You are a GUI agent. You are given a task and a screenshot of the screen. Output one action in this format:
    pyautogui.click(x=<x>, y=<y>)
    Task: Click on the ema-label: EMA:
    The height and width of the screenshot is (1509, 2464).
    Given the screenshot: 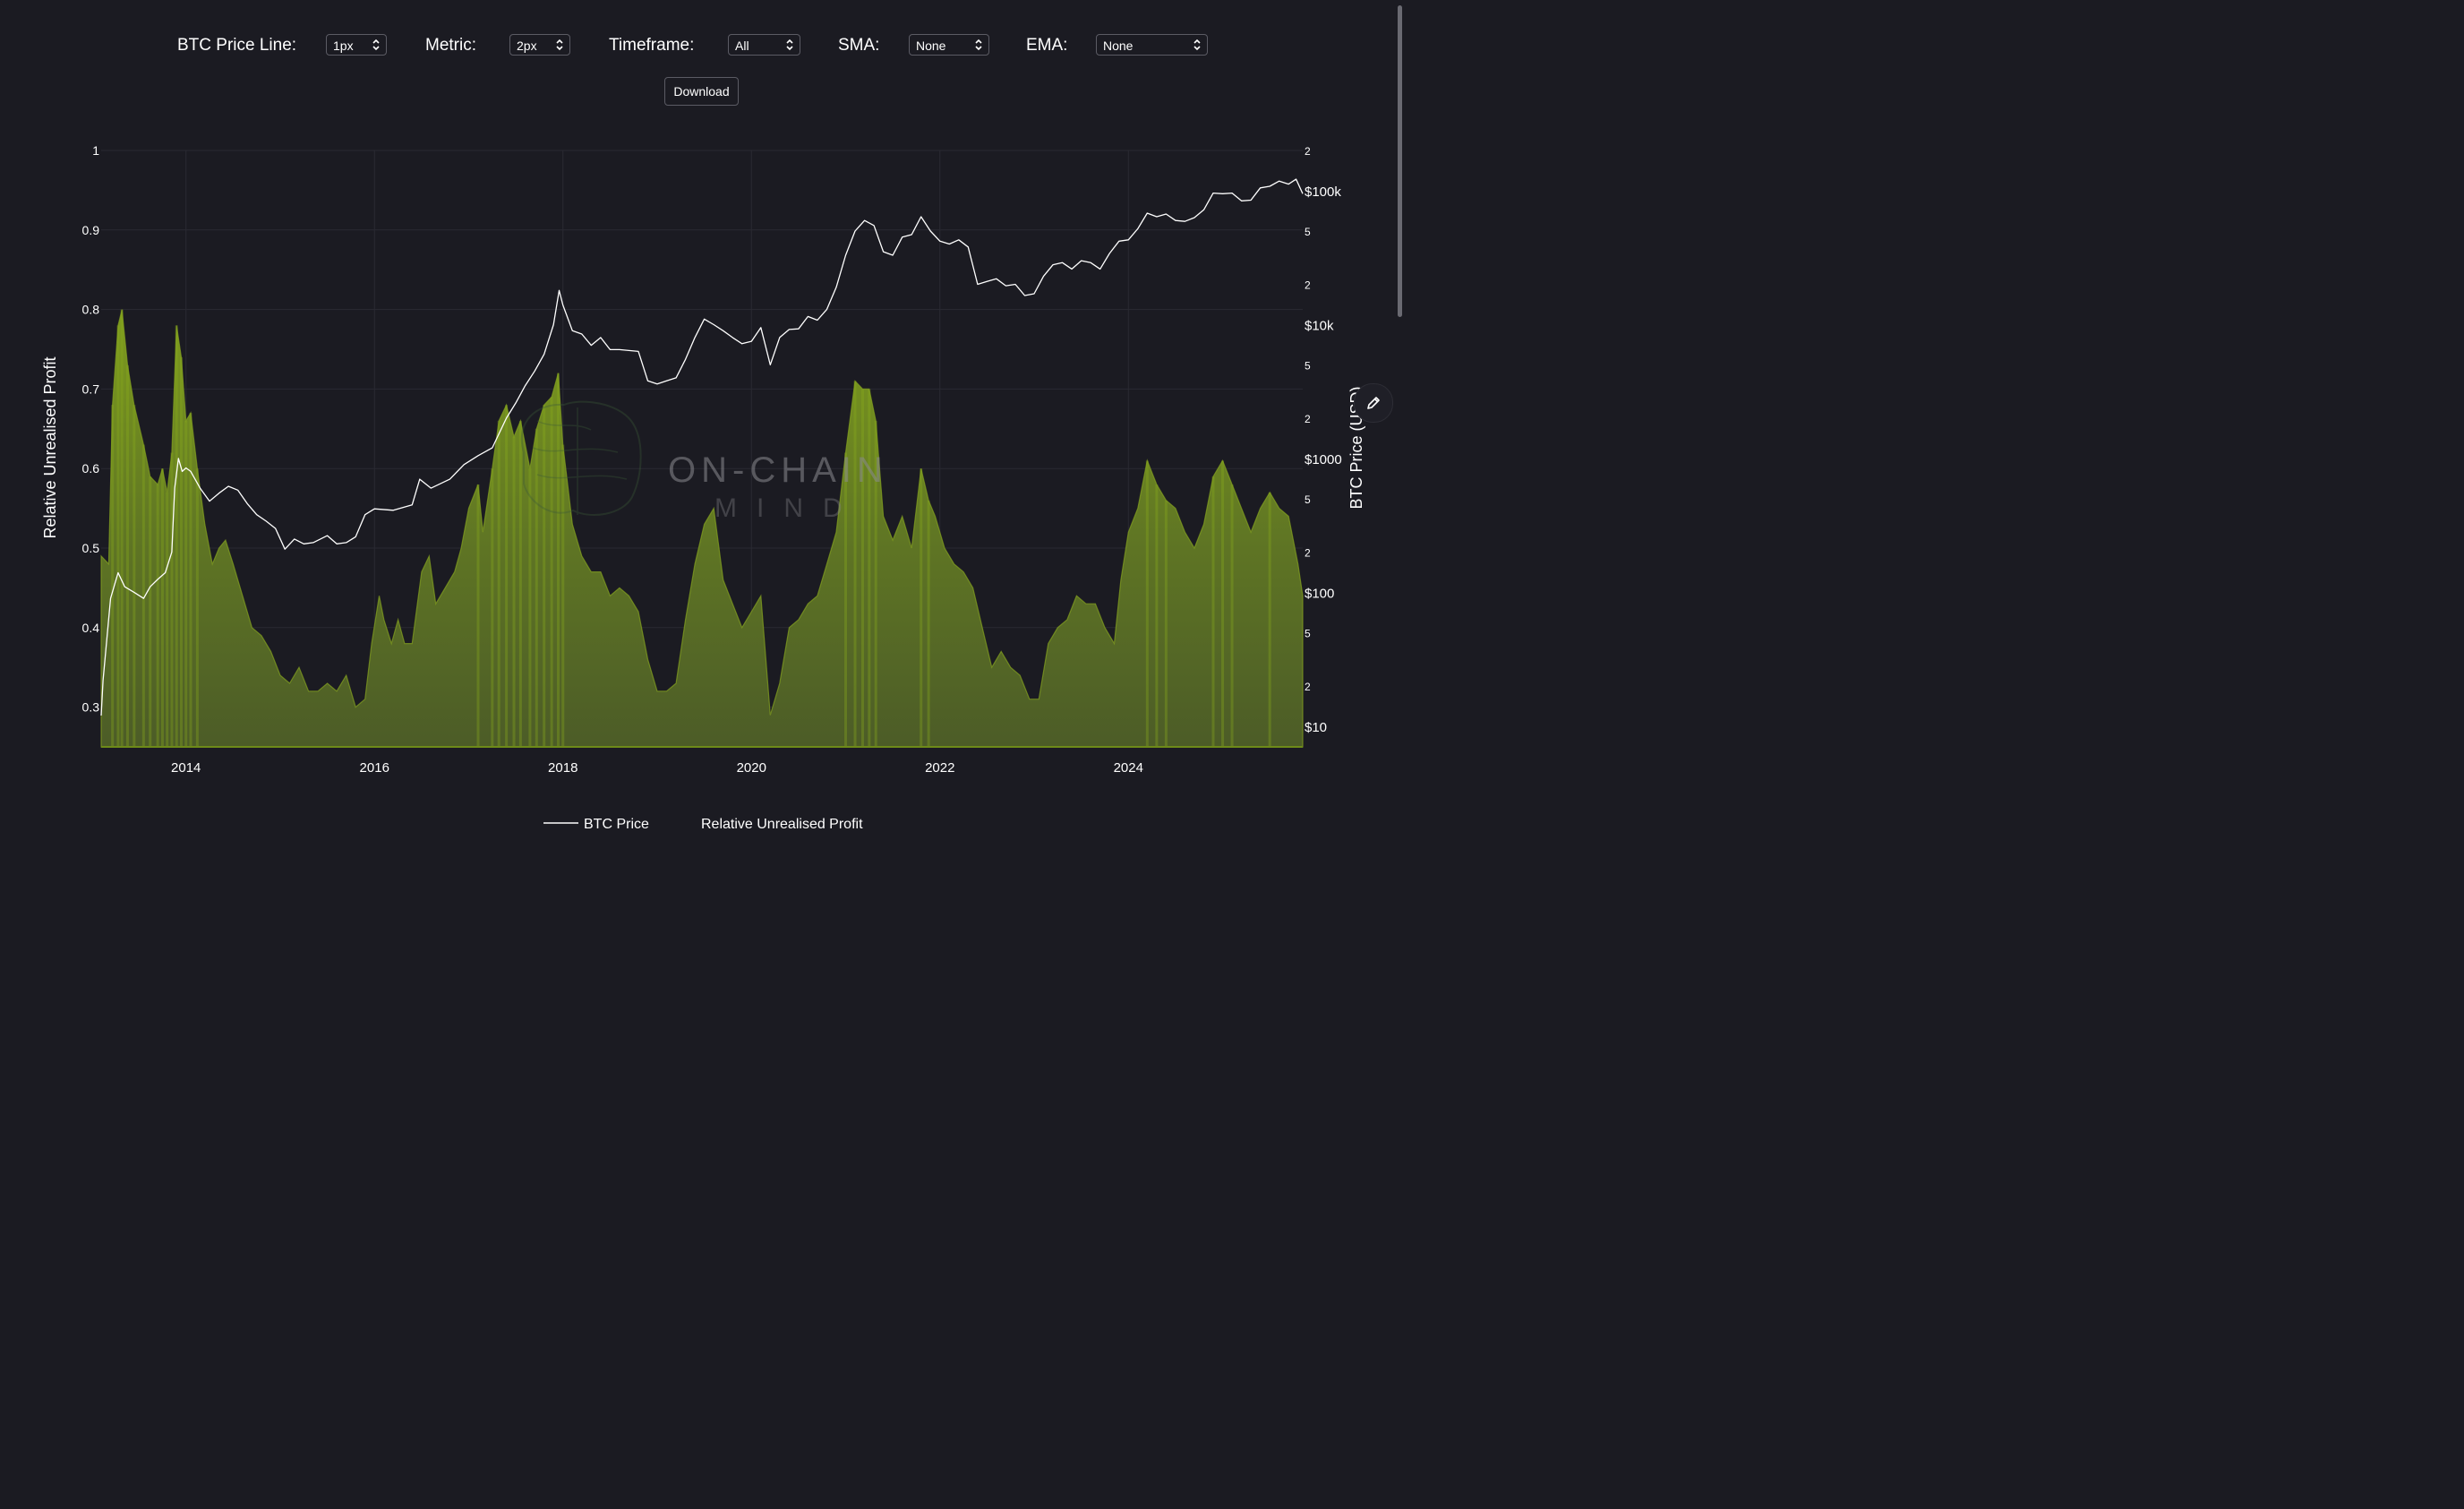 What is the action you would take?
    pyautogui.click(x=1047, y=45)
    